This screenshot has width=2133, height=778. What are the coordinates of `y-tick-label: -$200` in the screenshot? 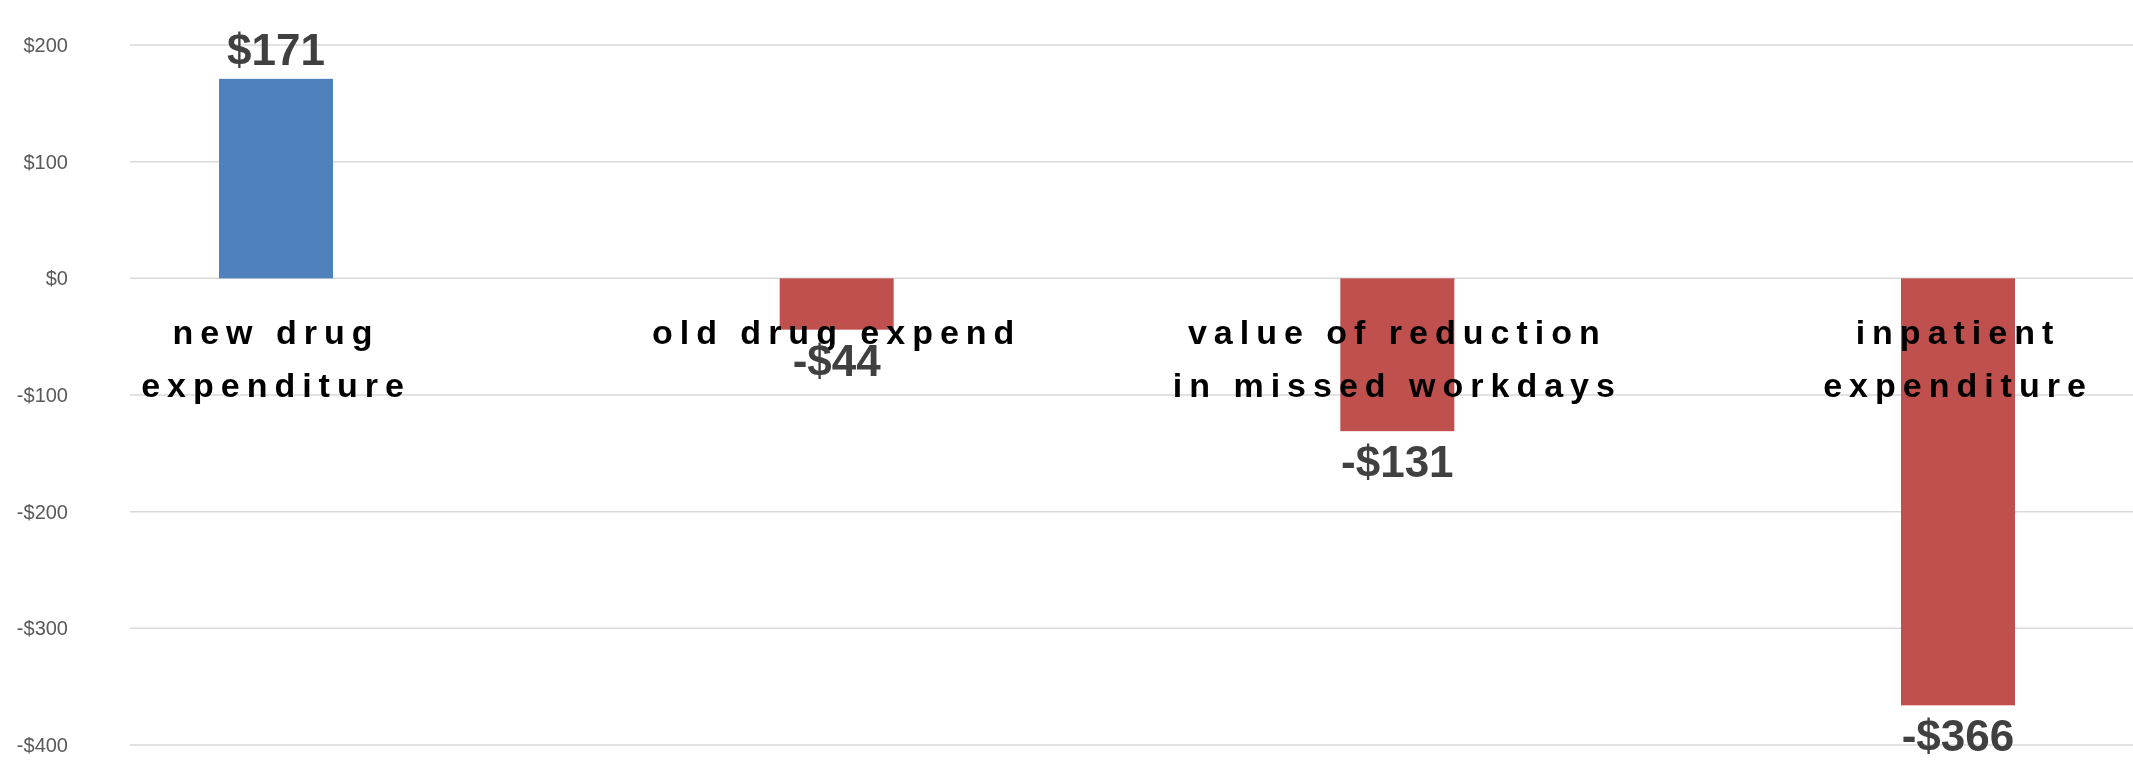 It's located at (42, 511).